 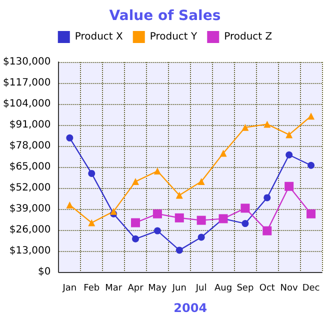 What do you see at coordinates (30, 251) in the screenshot?
I see `y-tick-label: $13,000` at bounding box center [30, 251].